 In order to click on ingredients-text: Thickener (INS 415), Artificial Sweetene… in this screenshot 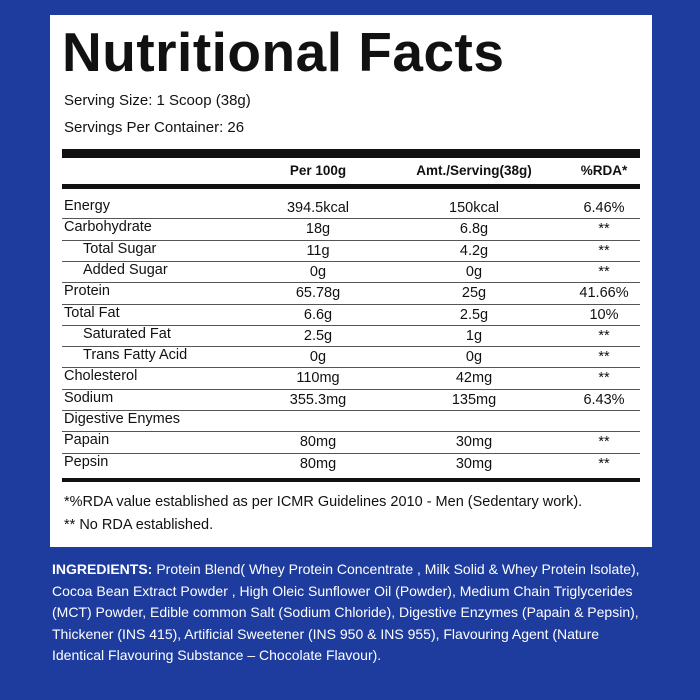, I will do `click(326, 633)`.